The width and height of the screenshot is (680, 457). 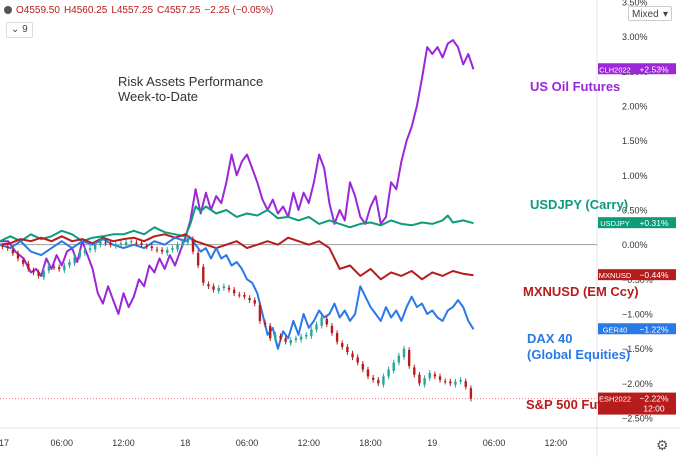 What do you see at coordinates (654, 275) in the screenshot?
I see `price-tag-value: −0.44%` at bounding box center [654, 275].